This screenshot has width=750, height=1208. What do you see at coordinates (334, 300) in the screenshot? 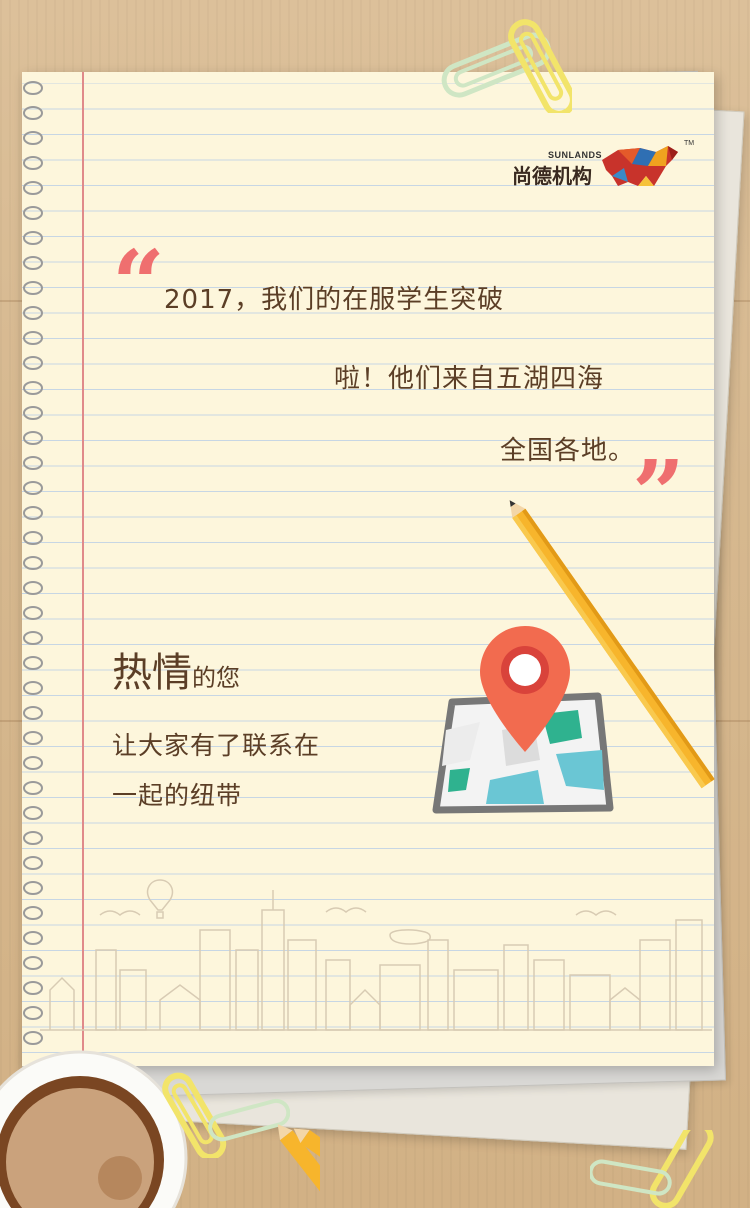
I see `quote-line-1: 2017，我们的在服学生突破` at bounding box center [334, 300].